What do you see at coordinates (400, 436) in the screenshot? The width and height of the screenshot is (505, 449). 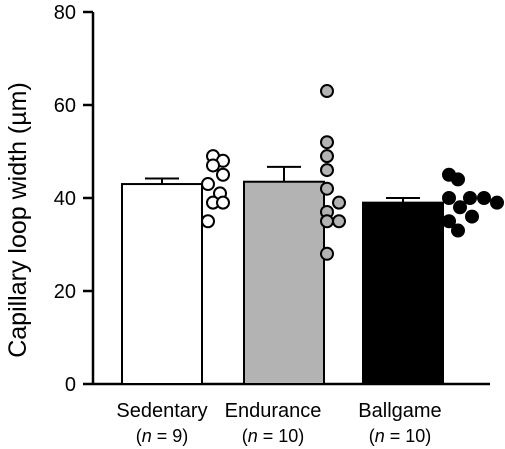 I see `n-label-ballgame: (n = 10)` at bounding box center [400, 436].